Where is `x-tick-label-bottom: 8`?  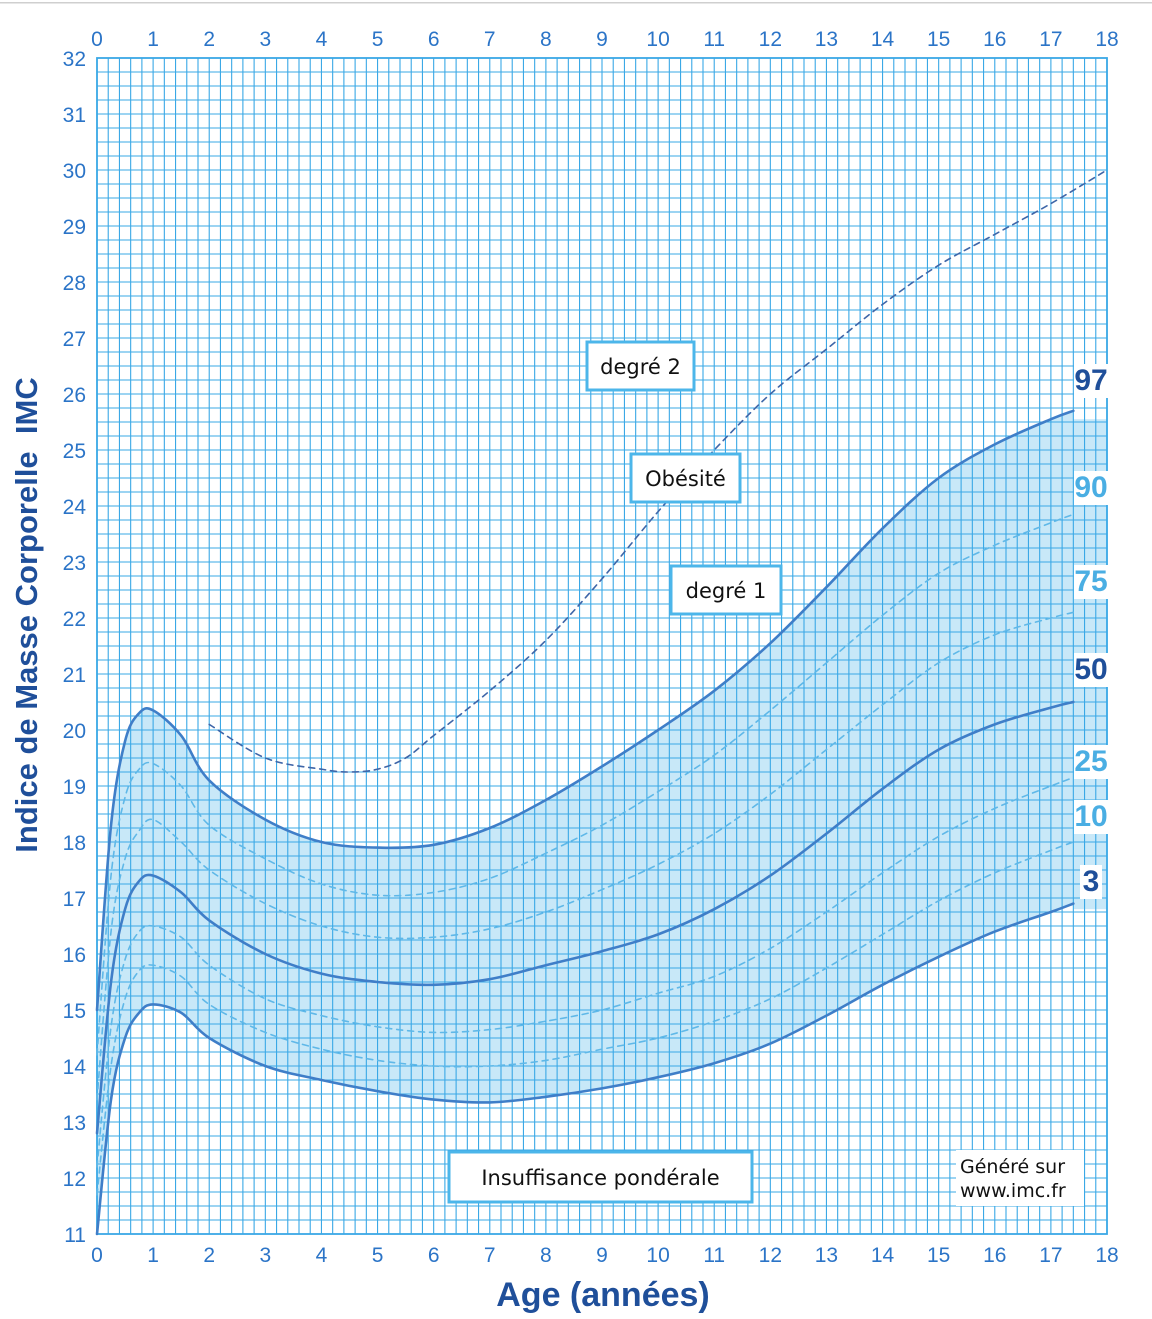
x-tick-label-bottom: 8 is located at coordinates (546, 1255).